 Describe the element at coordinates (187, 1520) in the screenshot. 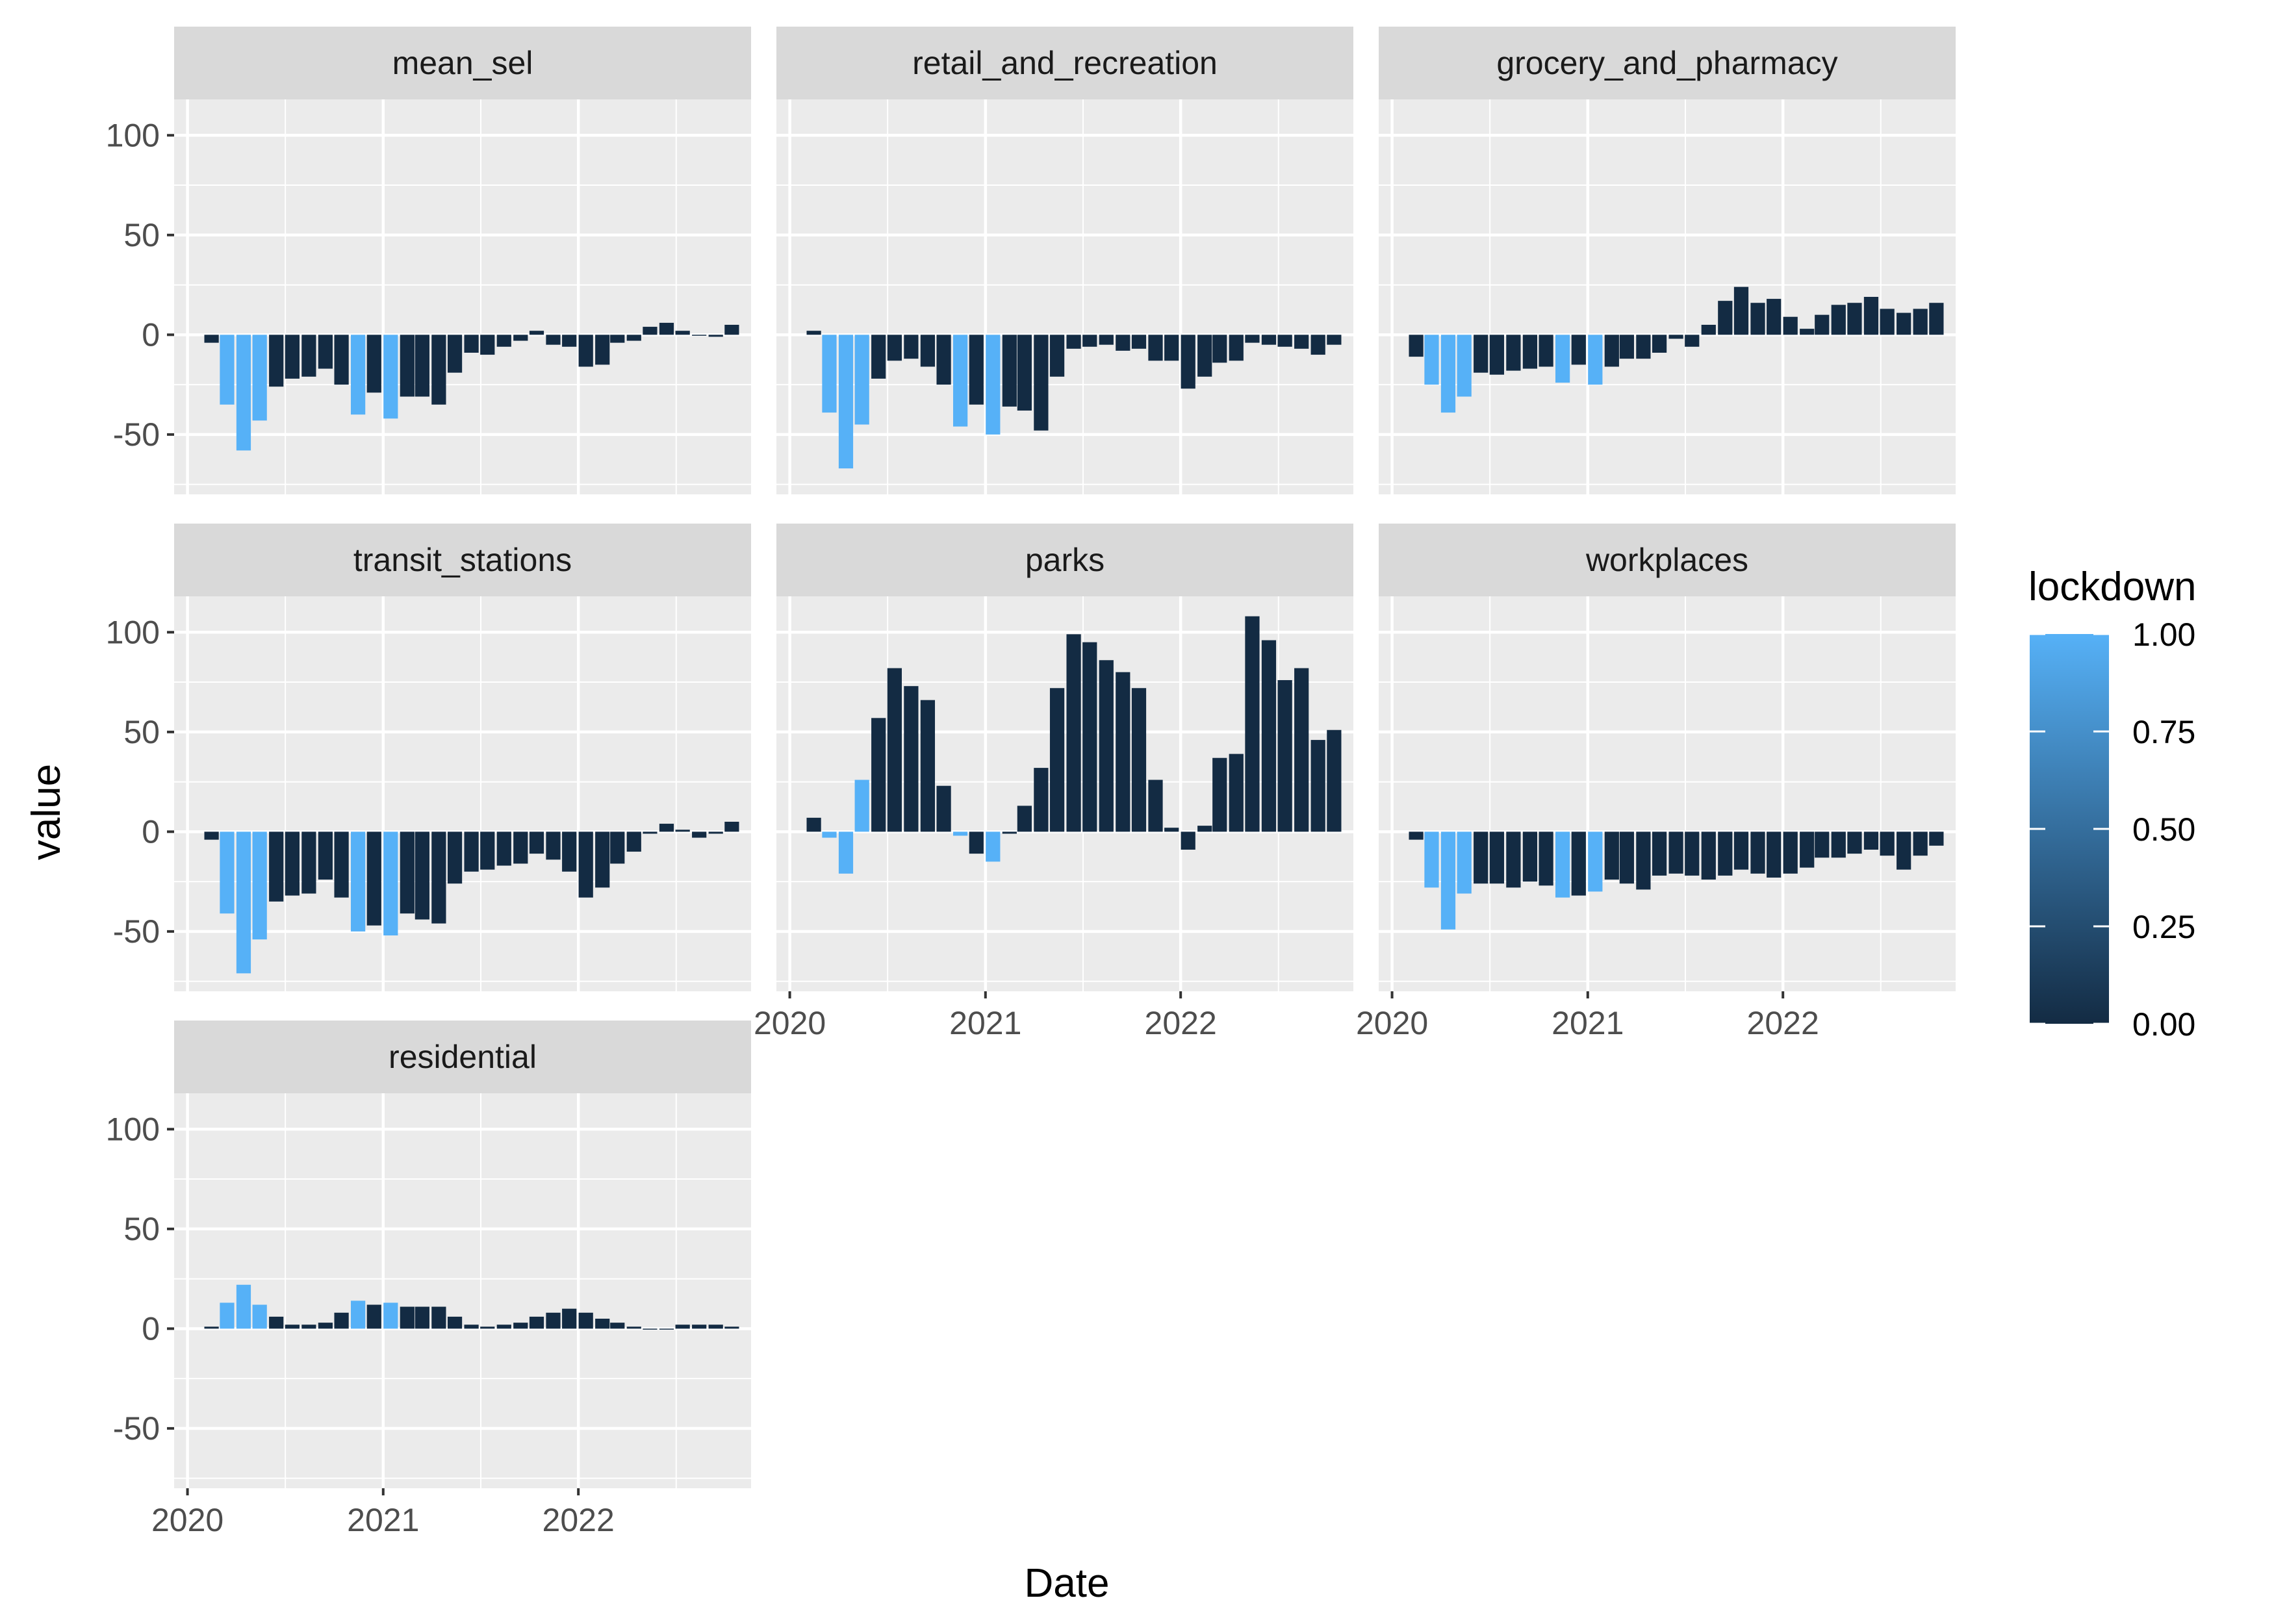

I see `x-tick-label: 2020` at that location.